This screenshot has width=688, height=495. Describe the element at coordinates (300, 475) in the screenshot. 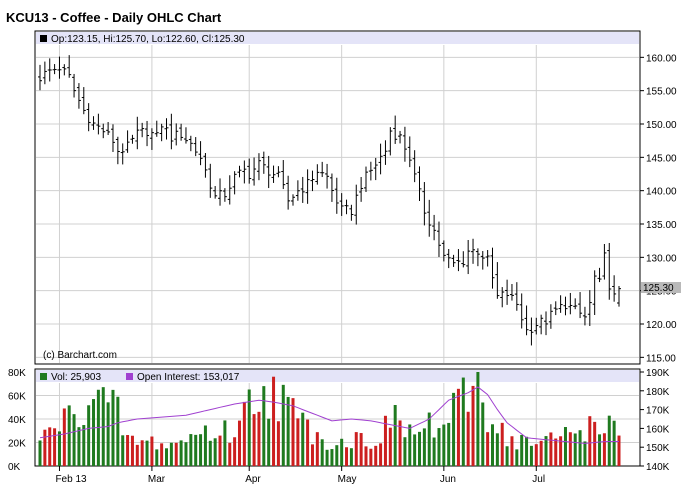

I see `x-axis: Feb 13 Mar Apr May Jun Jul` at that location.